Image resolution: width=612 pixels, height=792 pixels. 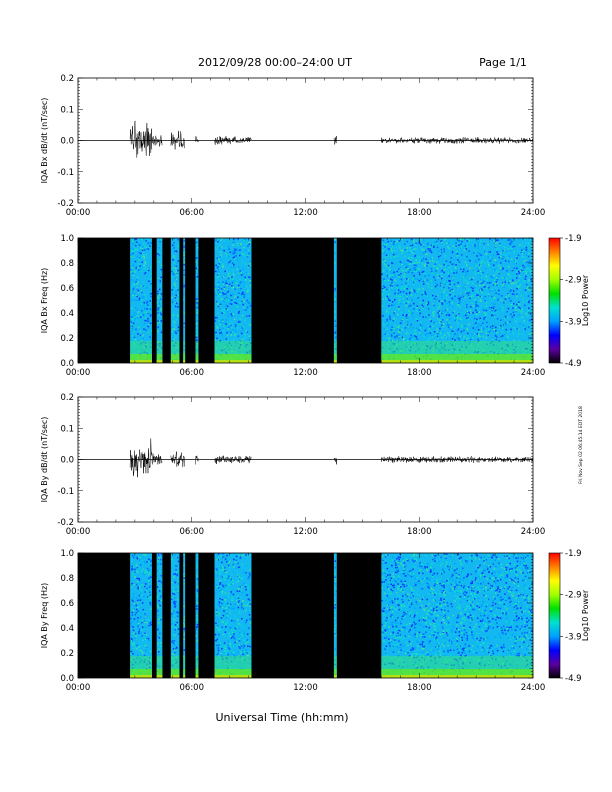 I want to click on y-axis-label: IQA By Freq (Hz), so click(x=44, y=616).